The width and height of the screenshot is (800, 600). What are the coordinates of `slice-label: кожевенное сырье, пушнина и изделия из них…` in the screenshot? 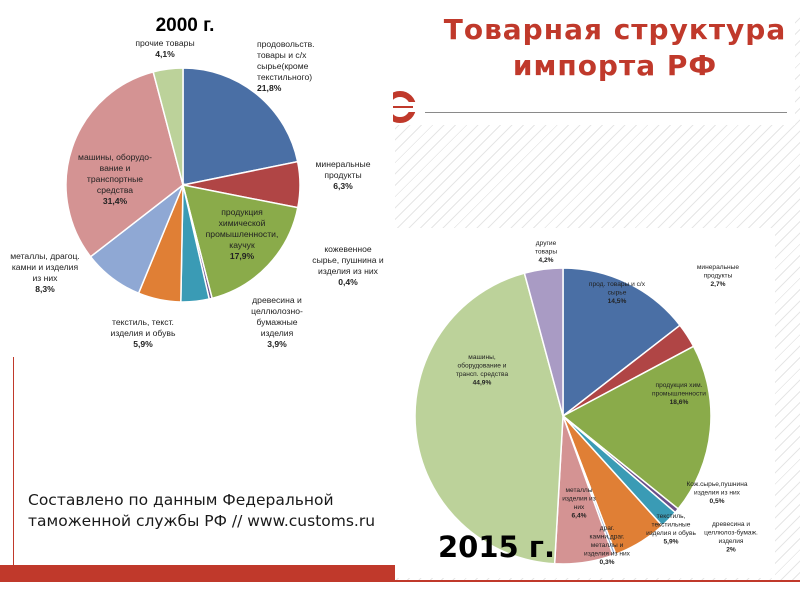 It's located at (348, 265).